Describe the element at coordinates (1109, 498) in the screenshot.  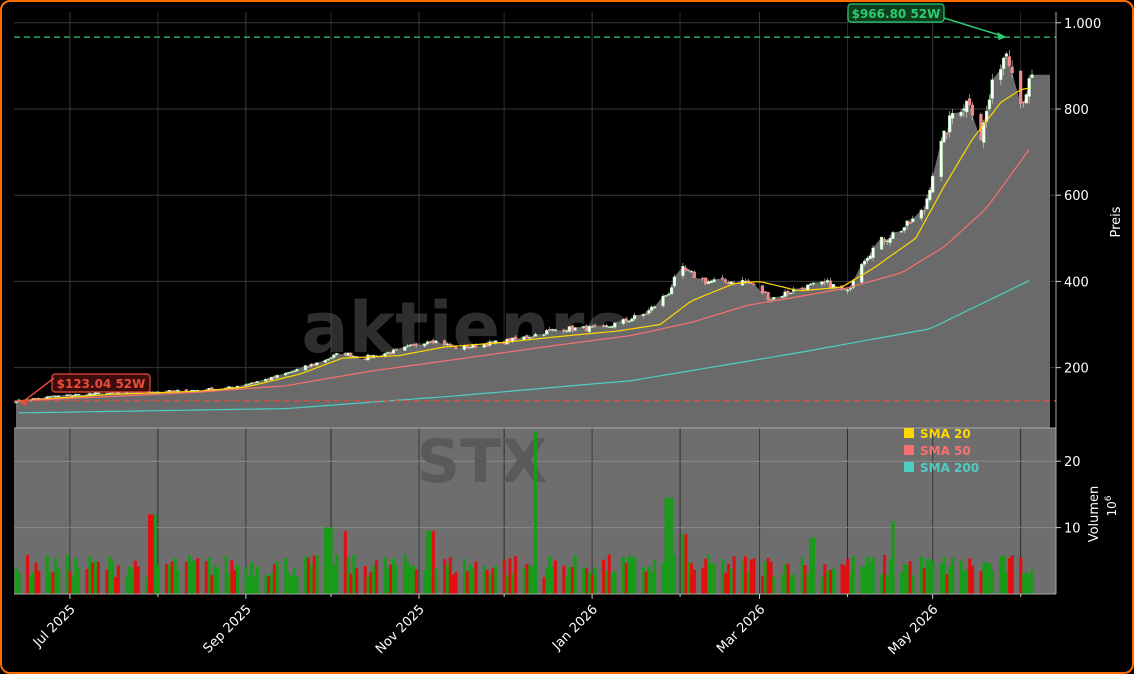
I see `volume-multiplier-exponent: 6` at that location.